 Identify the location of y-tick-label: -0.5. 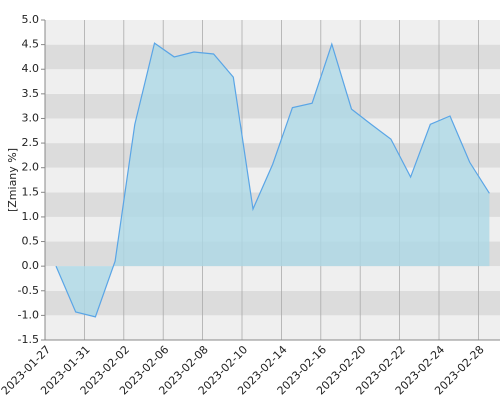
(28, 290).